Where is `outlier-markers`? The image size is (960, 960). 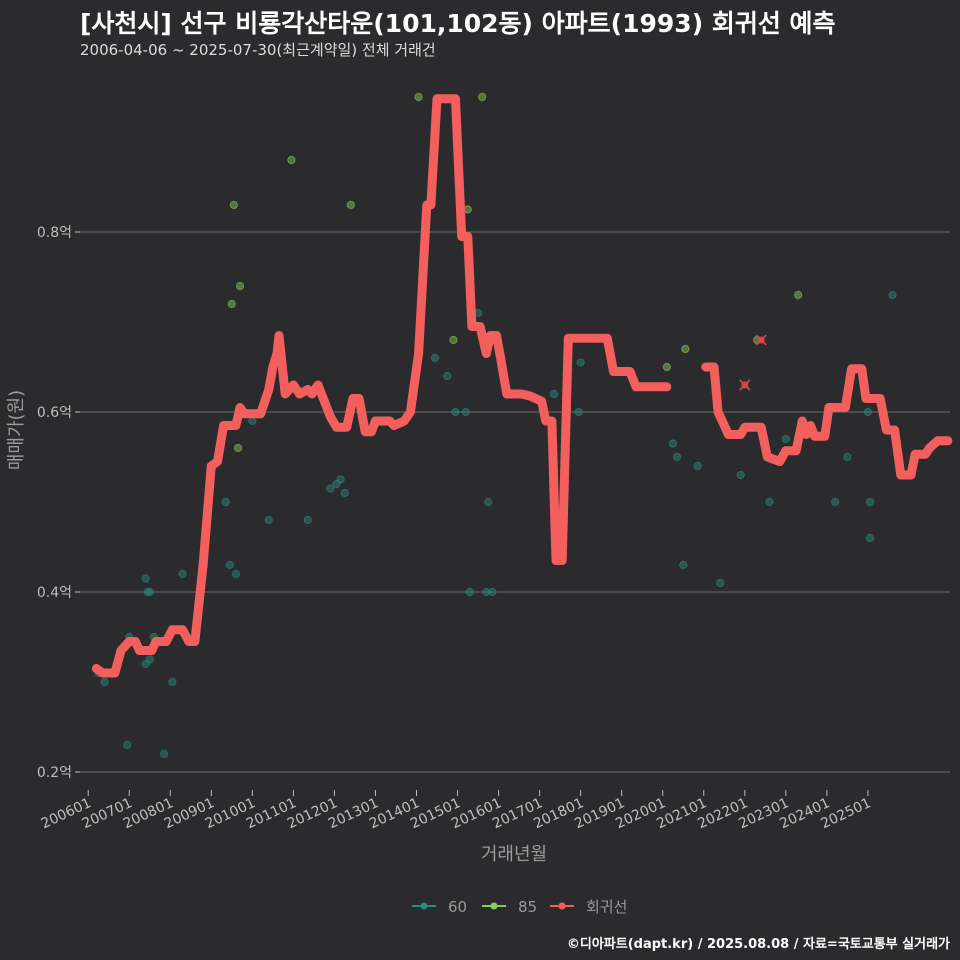
outlier-markers is located at coordinates (753, 362).